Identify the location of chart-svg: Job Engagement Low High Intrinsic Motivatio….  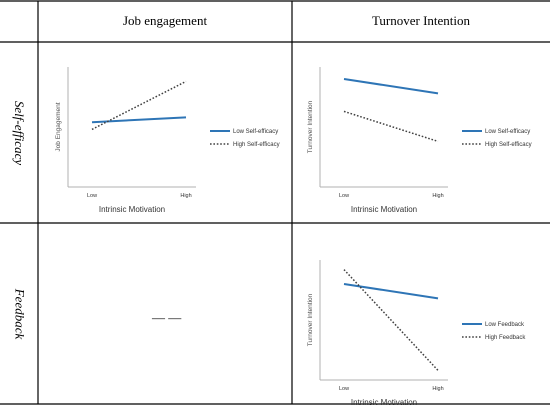
(167, 140).